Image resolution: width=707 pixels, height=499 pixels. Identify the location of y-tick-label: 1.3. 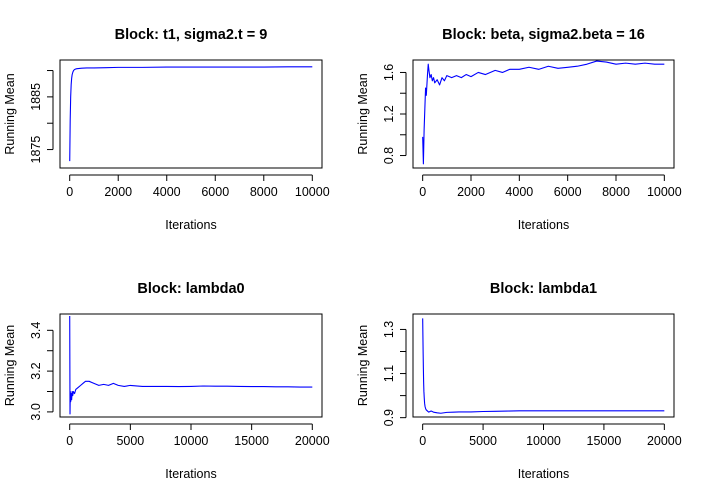
(389, 329).